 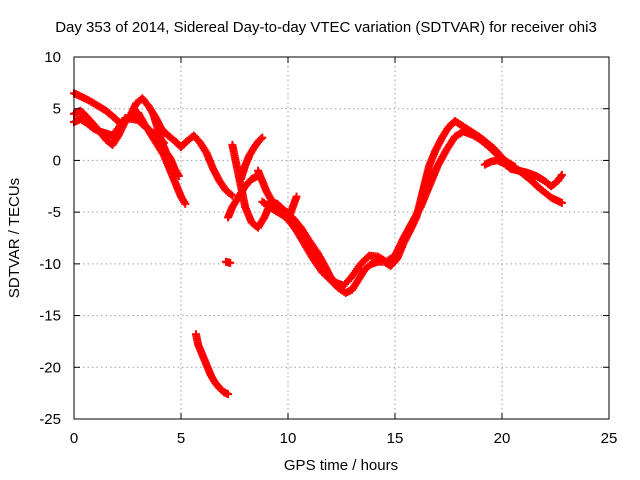 What do you see at coordinates (523, 173) in the screenshot?
I see `series-track-j` at bounding box center [523, 173].